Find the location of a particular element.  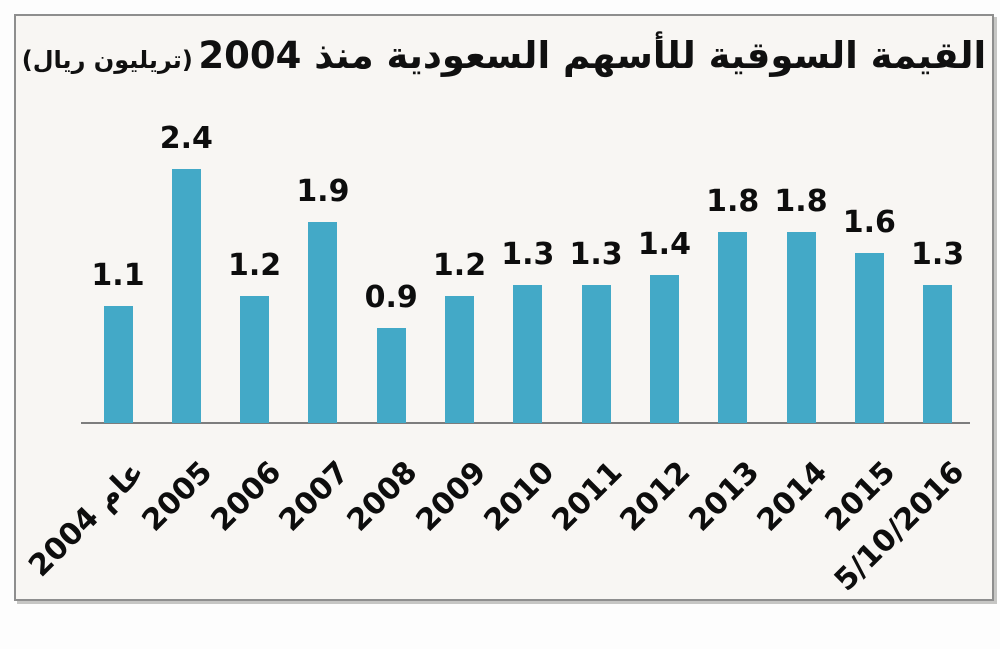

bar-value-label: 2.4 is located at coordinates (186, 138).